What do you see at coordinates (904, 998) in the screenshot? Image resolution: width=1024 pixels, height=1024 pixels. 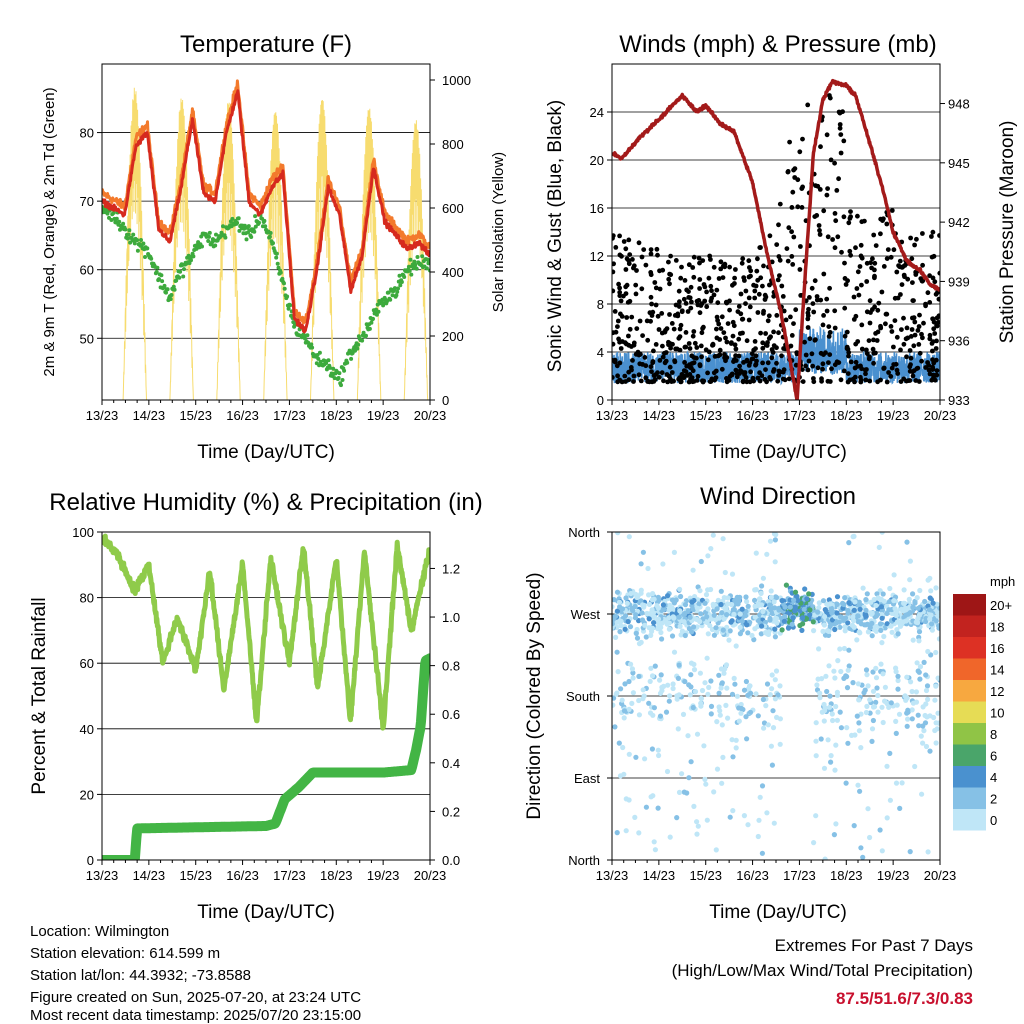 I see `extremes-values: 87.5/51.6/7.3/0.83` at bounding box center [904, 998].